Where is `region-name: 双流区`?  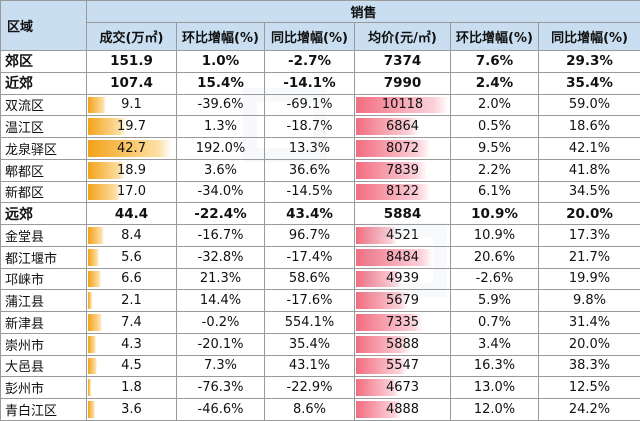
region-name: 双流区 is located at coordinates (44, 105).